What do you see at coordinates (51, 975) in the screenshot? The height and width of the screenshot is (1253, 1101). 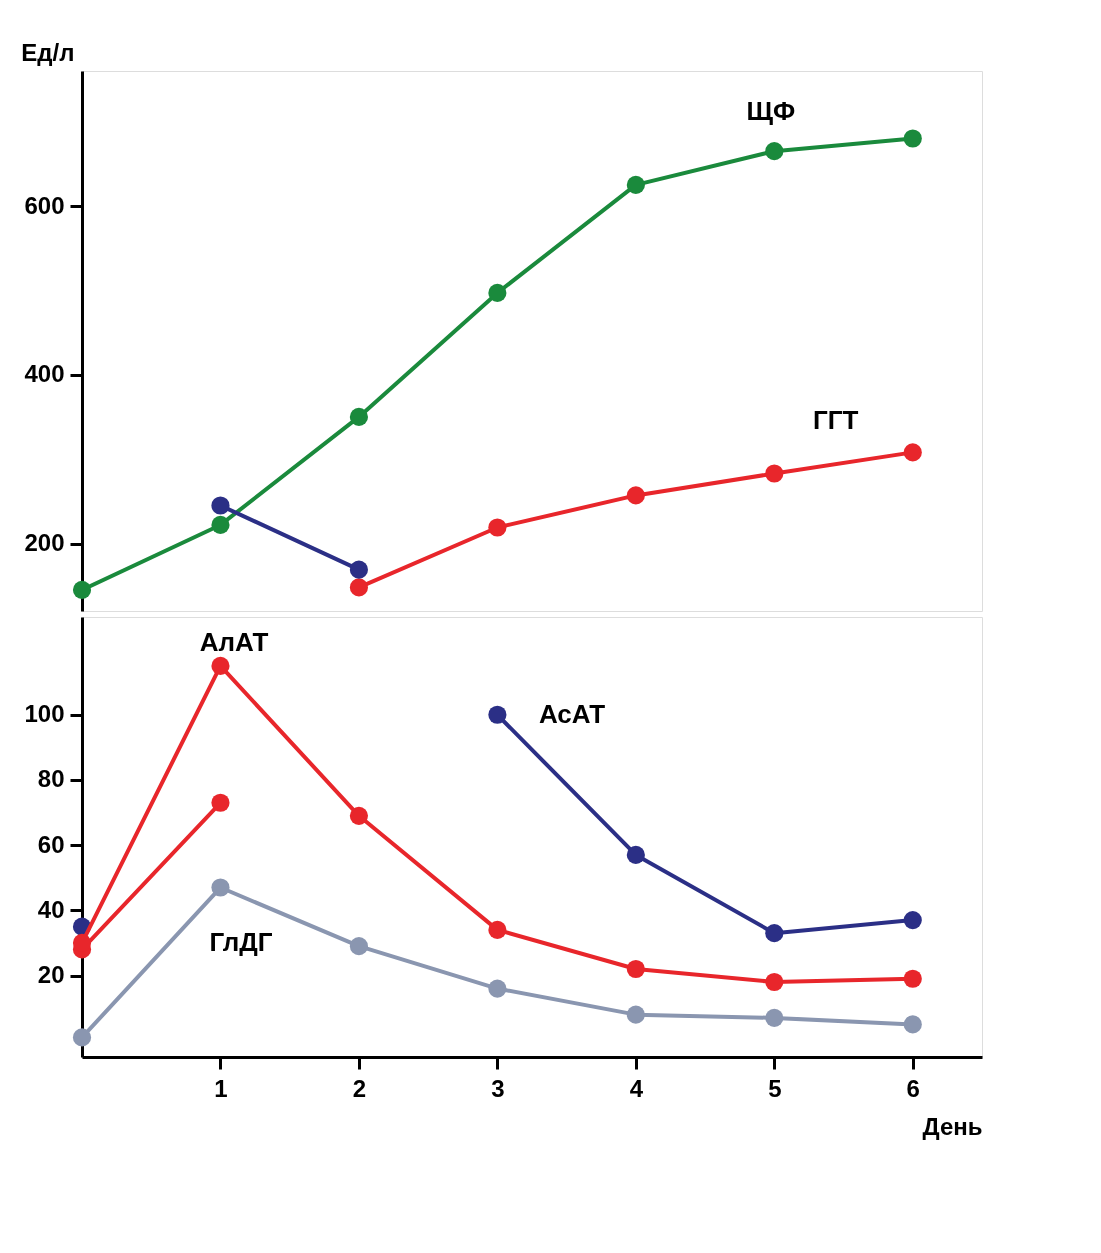 I see `y-tick-label: 20` at bounding box center [51, 975].